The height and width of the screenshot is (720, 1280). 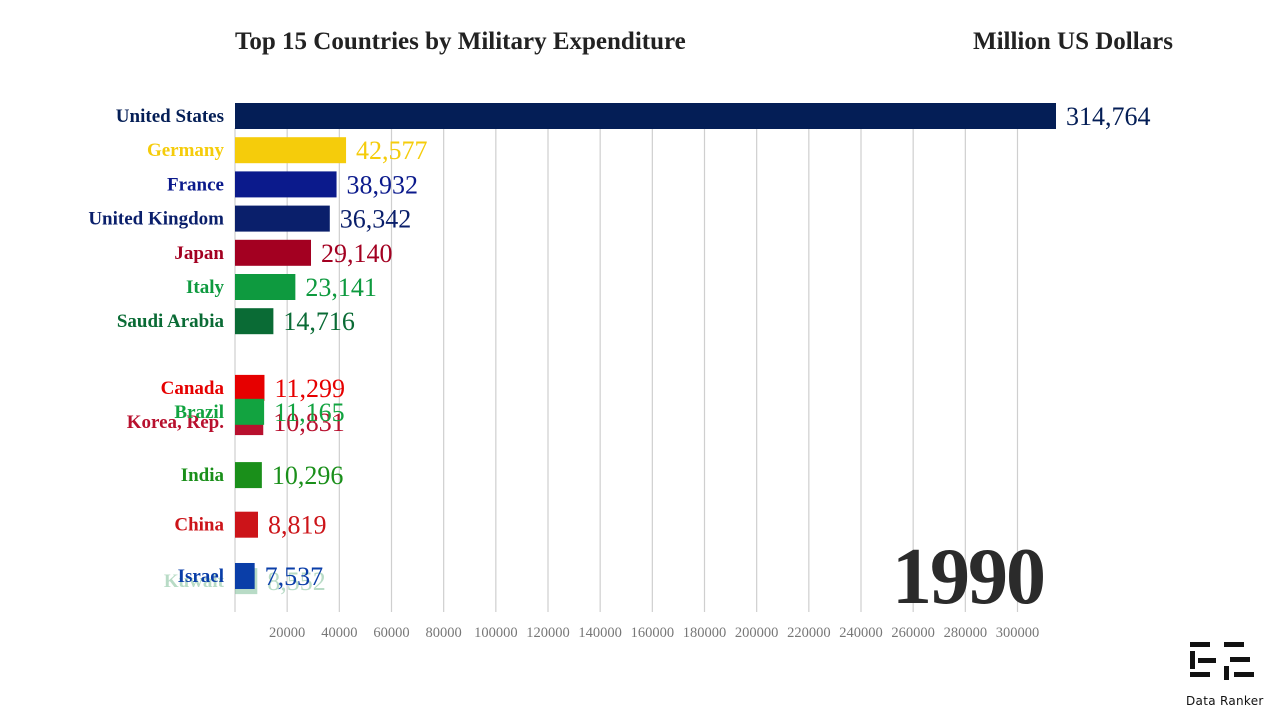 I want to click on bar-group: Brazil 11,165, so click(x=259, y=412).